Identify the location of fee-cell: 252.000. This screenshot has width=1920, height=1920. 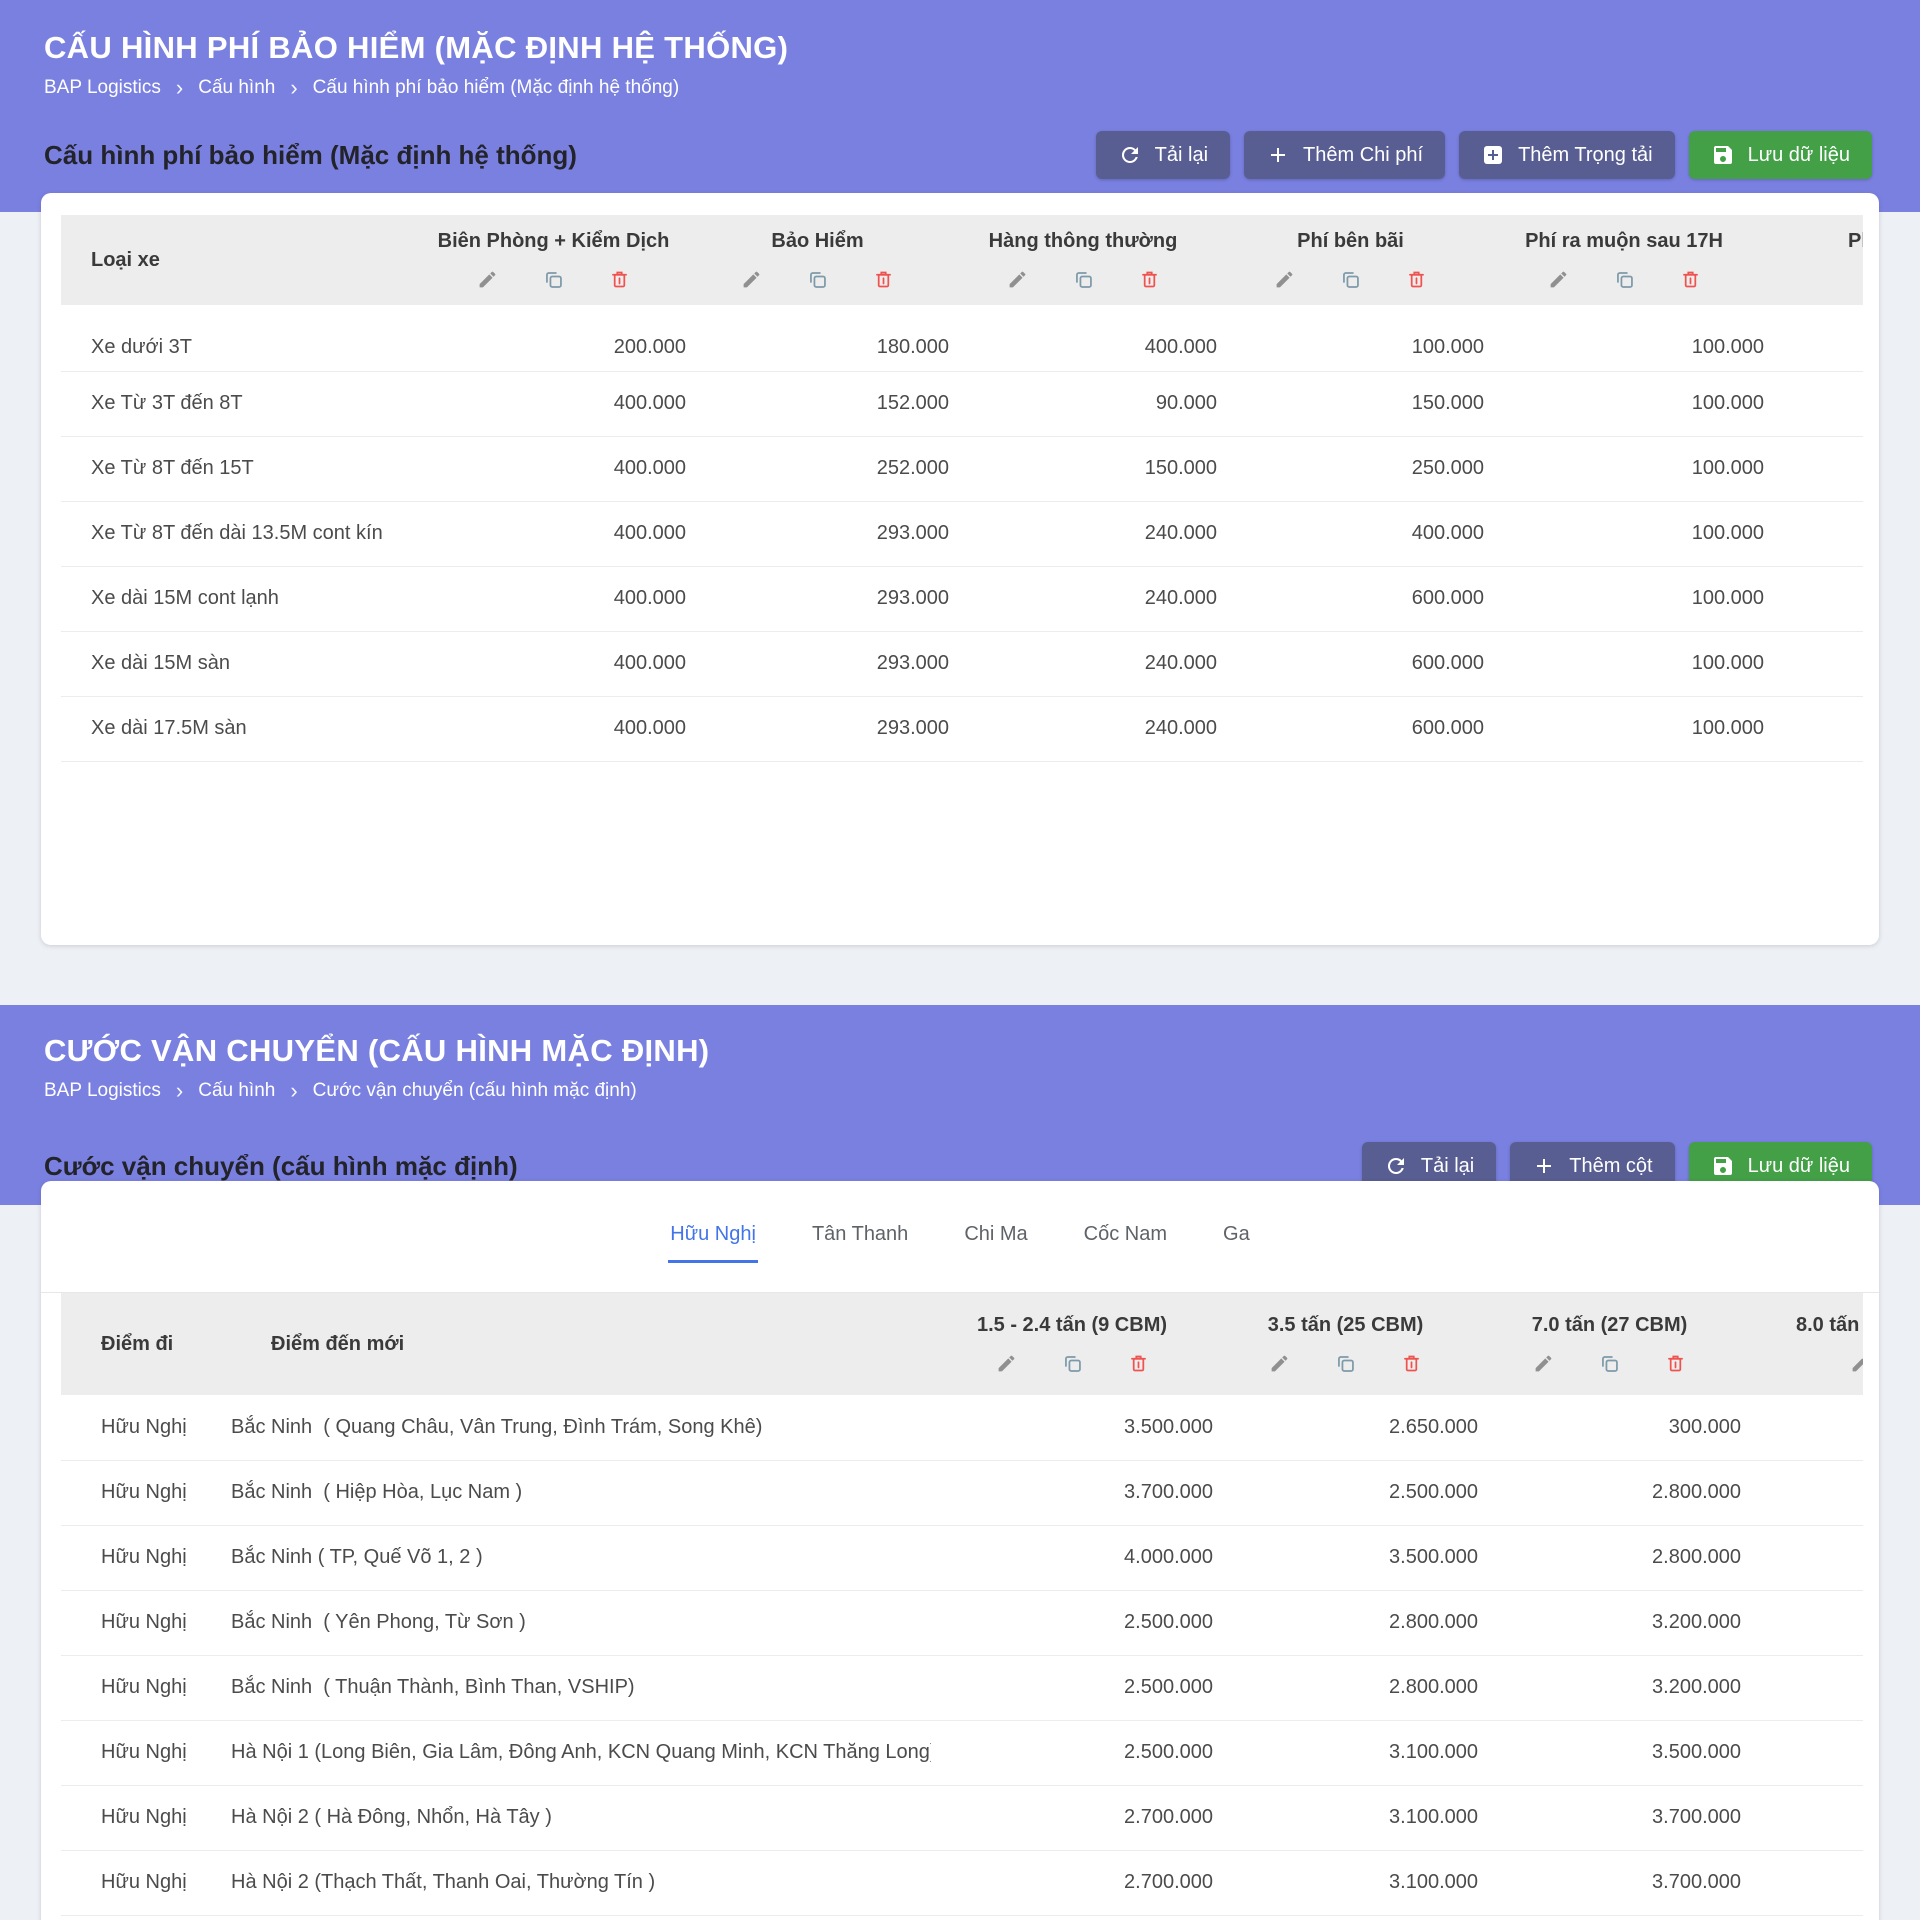
(817, 469).